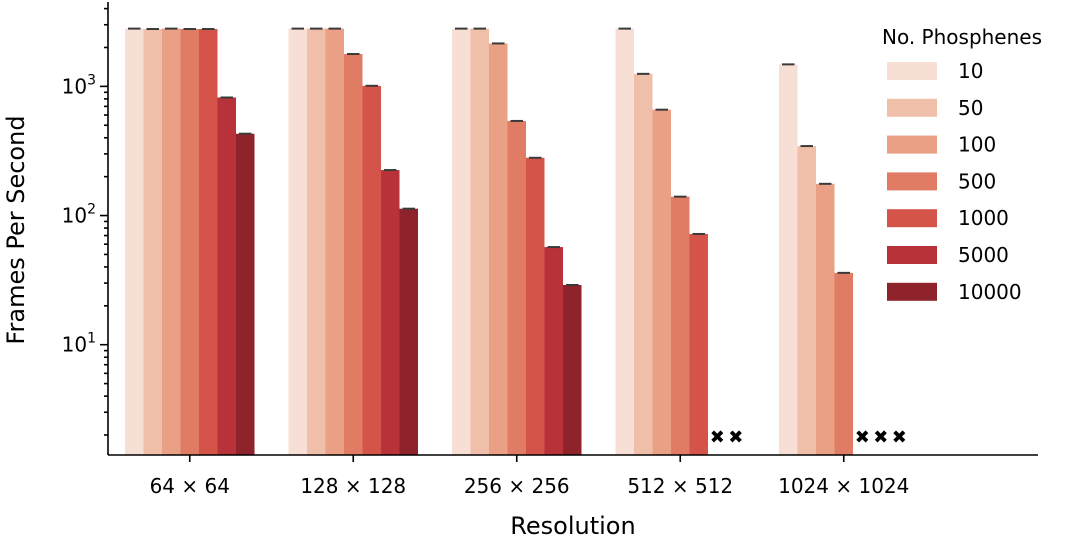 This screenshot has height=544, width=1075. Describe the element at coordinates (948, 255) in the screenshot. I see `legend-item: 5000` at that location.